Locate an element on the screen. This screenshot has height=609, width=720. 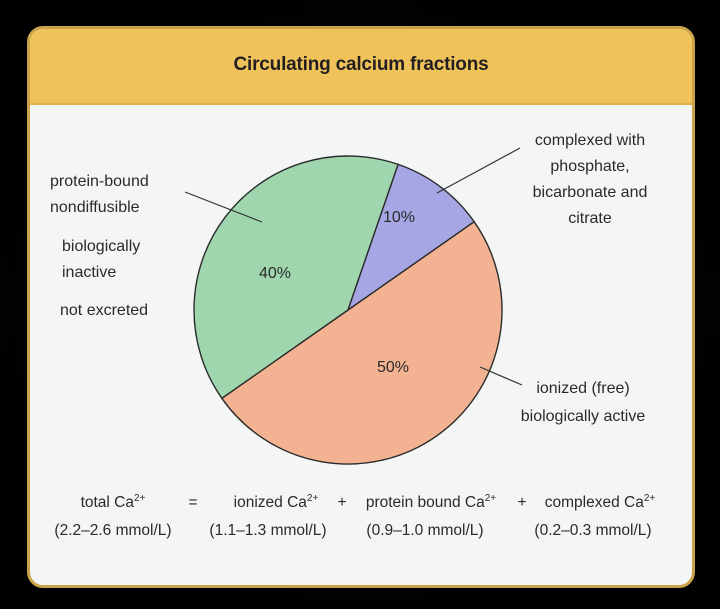
left-label-4: inactive is located at coordinates (89, 272).